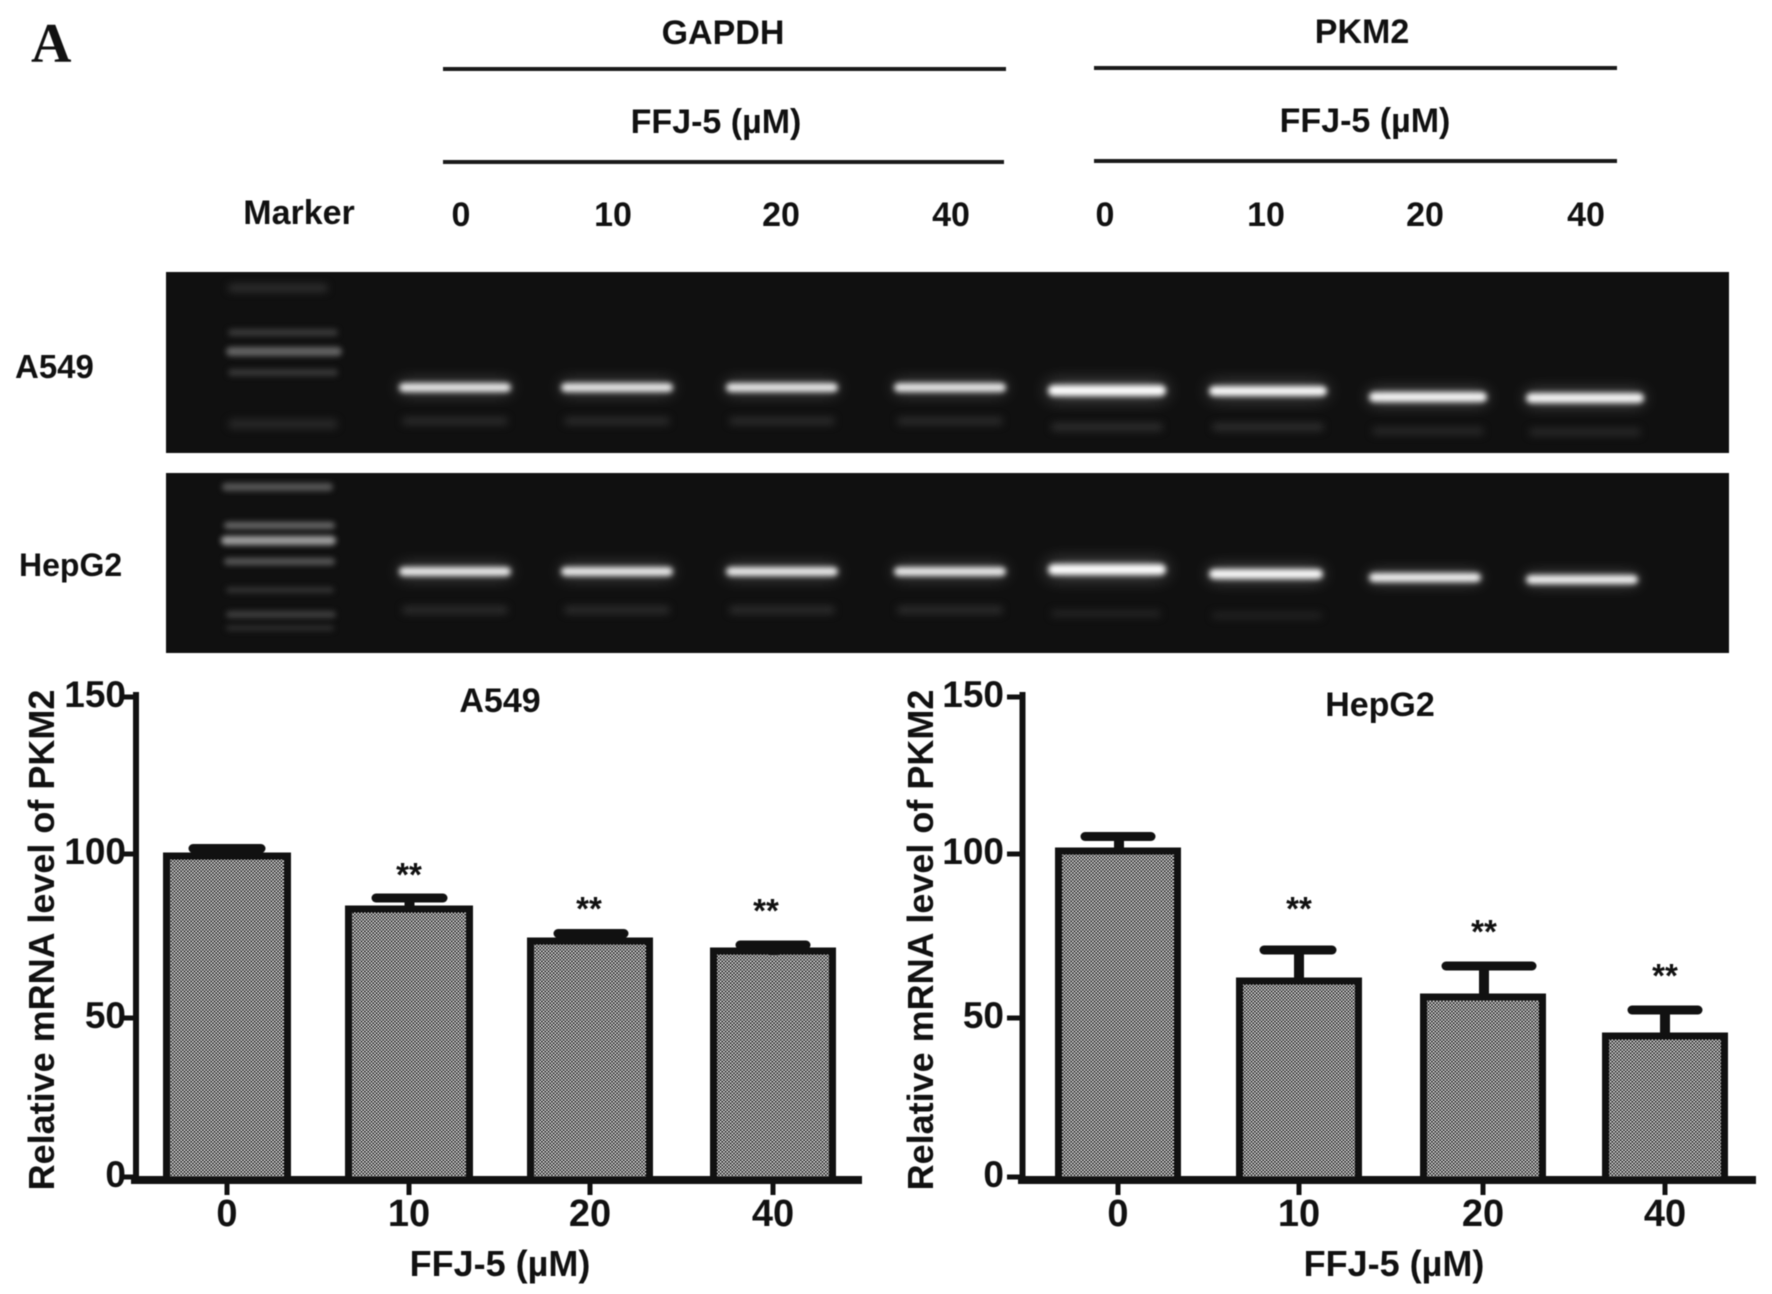  Describe the element at coordinates (499, 701) in the screenshot. I see `svg-text: A549` at that location.